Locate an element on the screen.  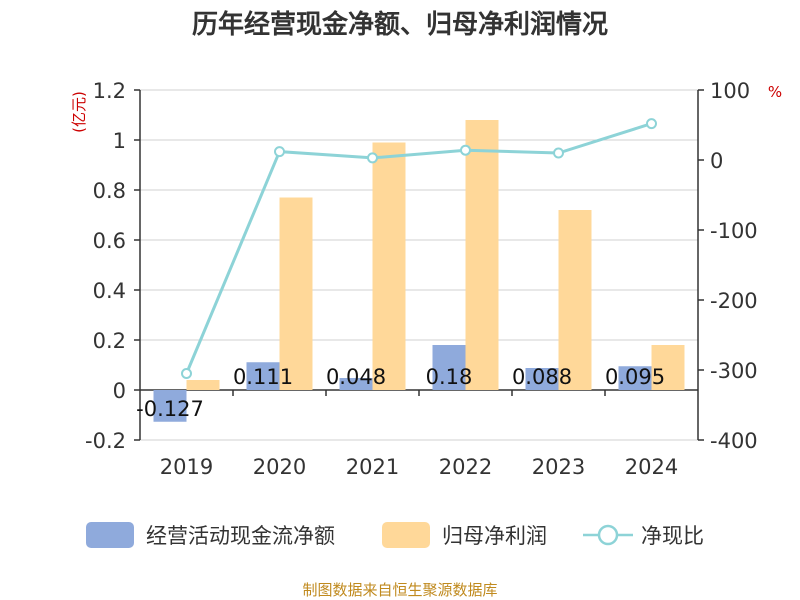
left-tick-label: 0.6 is located at coordinates (109, 241).